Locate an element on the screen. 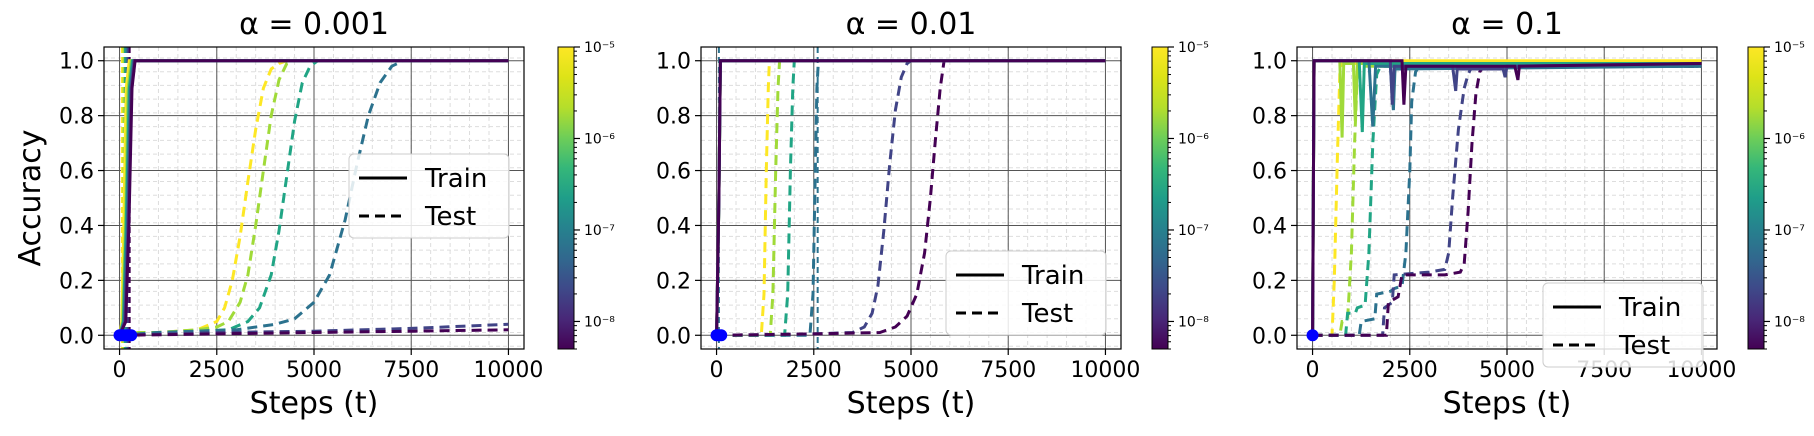 The height and width of the screenshot is (436, 1814). y-axis-label: Accuracy is located at coordinates (30, 198).